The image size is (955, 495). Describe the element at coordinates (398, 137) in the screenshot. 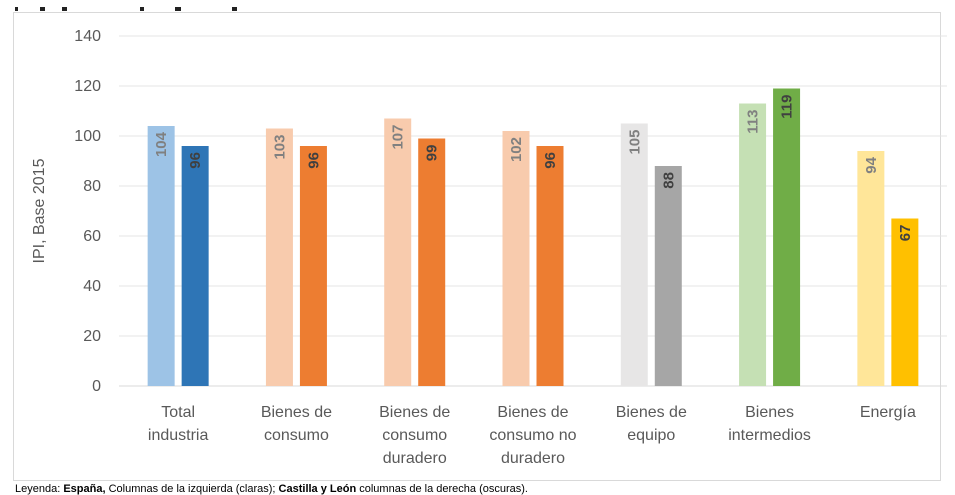

I see `data-label: 107` at that location.